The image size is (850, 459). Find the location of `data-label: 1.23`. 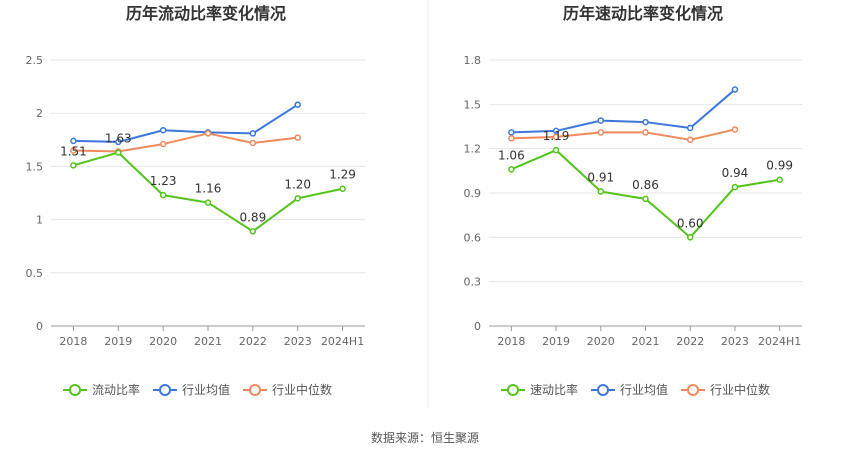

data-label: 1.23 is located at coordinates (163, 181).